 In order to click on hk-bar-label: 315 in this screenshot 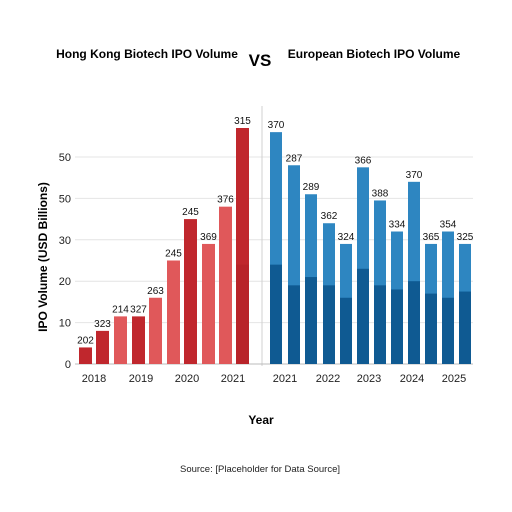, I will do `click(242, 121)`.